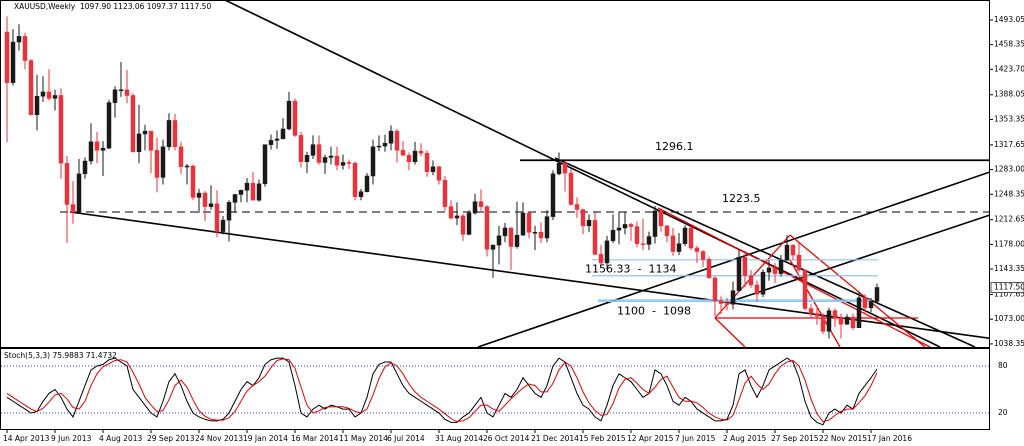 This screenshot has height=446, width=1024. Describe the element at coordinates (843, 438) in the screenshot. I see `x-tick-label: 22 Nov 2015` at that location.